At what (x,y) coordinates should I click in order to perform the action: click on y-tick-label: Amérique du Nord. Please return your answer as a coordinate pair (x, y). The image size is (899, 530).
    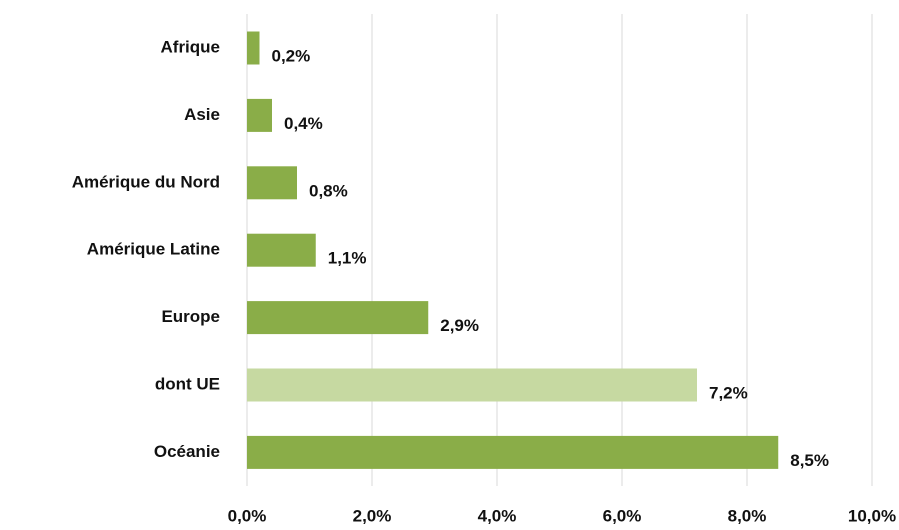
    Looking at the image, I should click on (146, 181).